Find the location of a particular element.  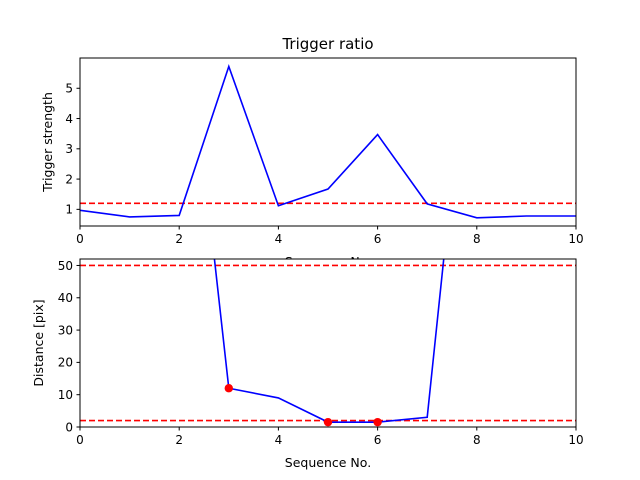

y-tick-label: 4 is located at coordinates (69, 119).